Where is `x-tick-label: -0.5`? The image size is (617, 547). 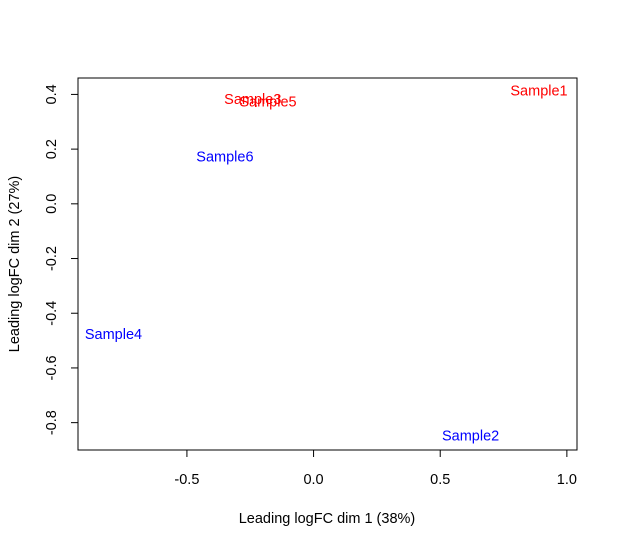 x-tick-label: -0.5 is located at coordinates (186, 480).